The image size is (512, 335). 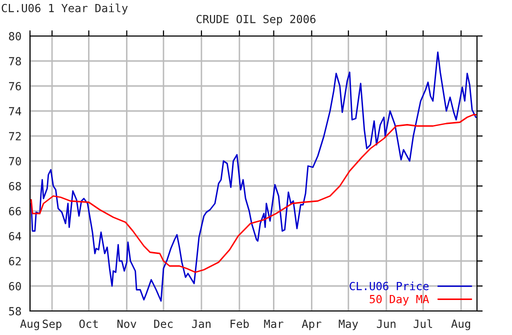 I want to click on x-tick-label: Mar, so click(x=274, y=324).